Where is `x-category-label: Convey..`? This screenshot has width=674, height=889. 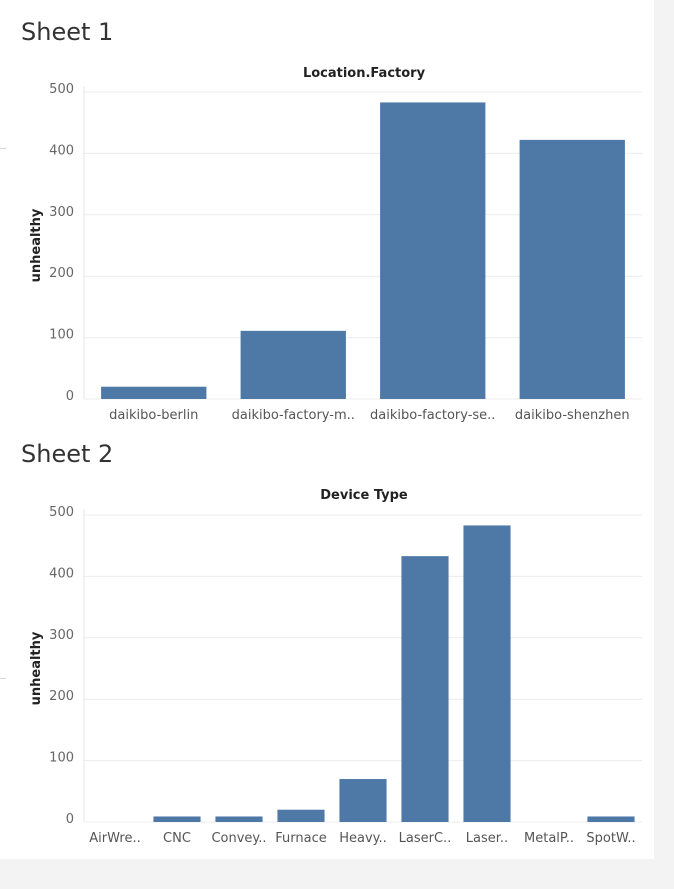
x-category-label: Convey.. is located at coordinates (238, 838).